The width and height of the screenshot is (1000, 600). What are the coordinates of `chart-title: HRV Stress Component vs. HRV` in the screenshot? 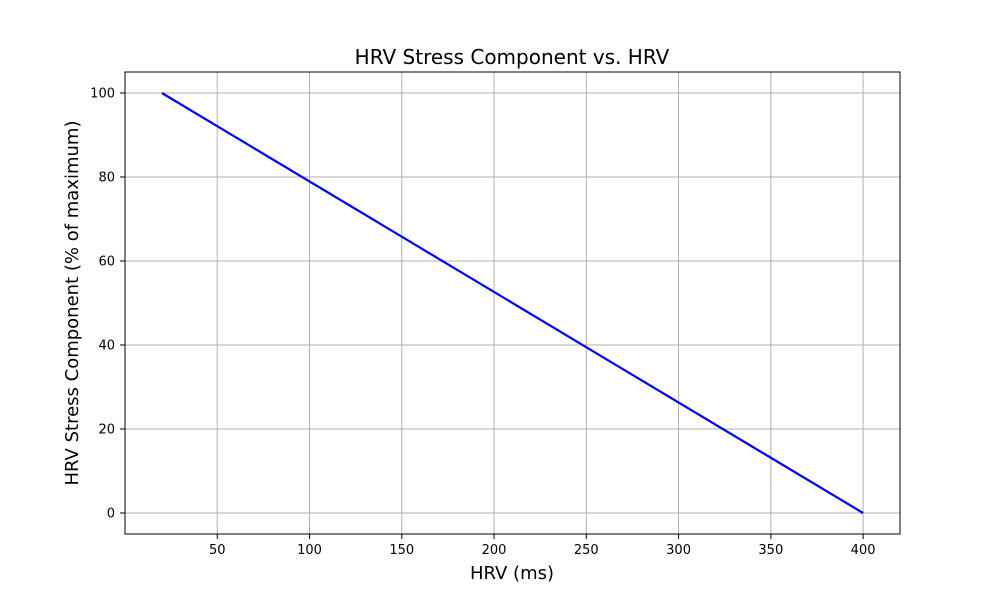 It's located at (512, 57).